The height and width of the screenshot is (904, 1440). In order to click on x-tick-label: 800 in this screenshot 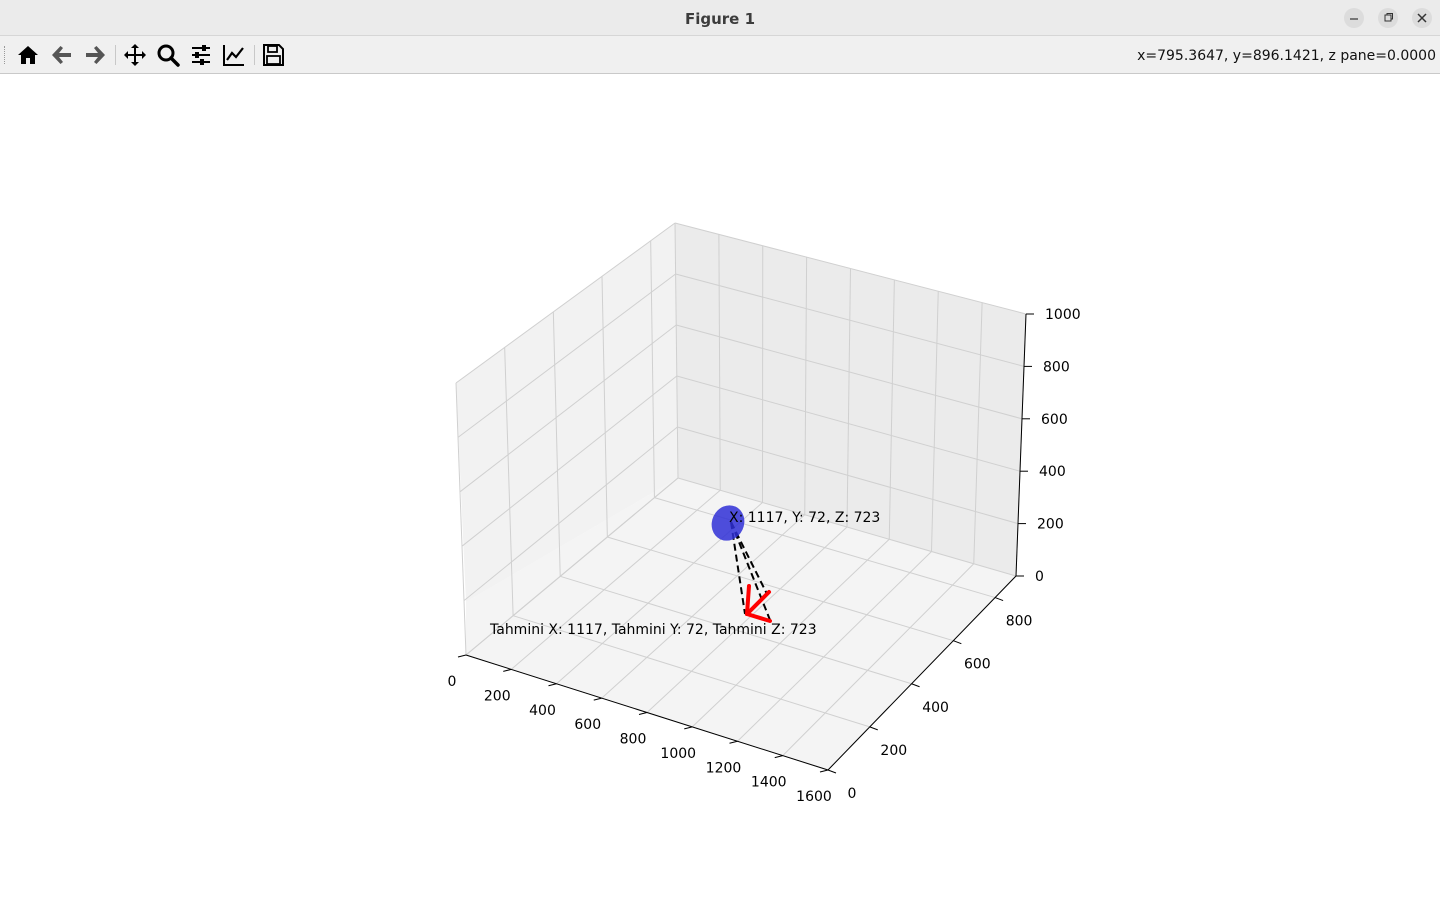, I will do `click(633, 740)`.